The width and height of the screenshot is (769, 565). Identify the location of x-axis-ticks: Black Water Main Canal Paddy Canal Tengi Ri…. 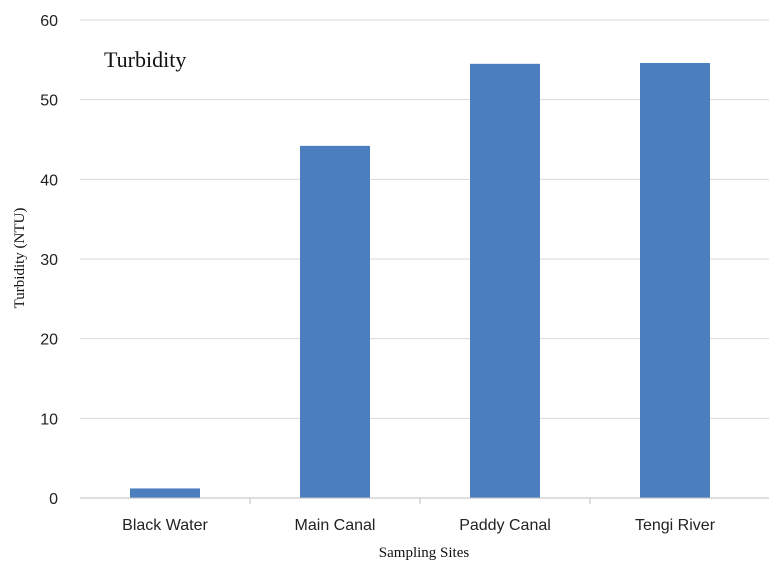
(419, 516).